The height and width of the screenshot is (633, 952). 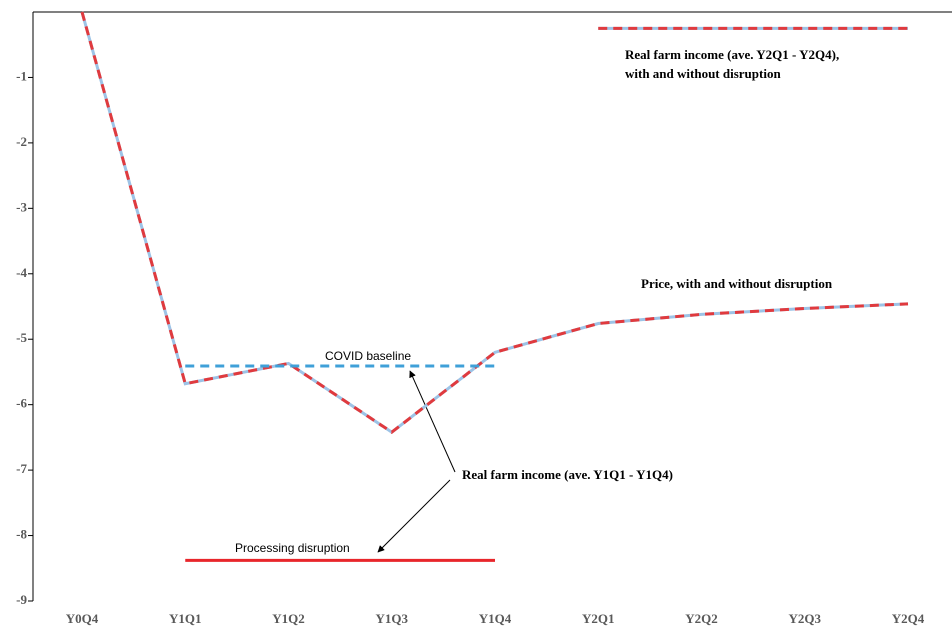 What do you see at coordinates (82, 618) in the screenshot?
I see `x-tick-label: Y0Q4` at bounding box center [82, 618].